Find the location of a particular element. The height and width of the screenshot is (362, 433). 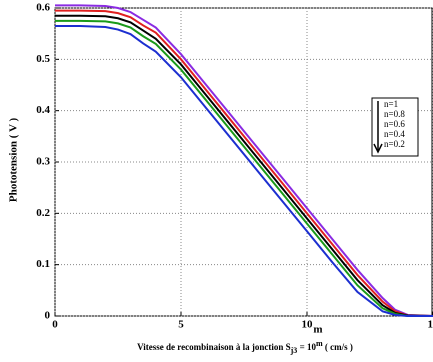

legend-arrow-head is located at coordinates (378, 148).